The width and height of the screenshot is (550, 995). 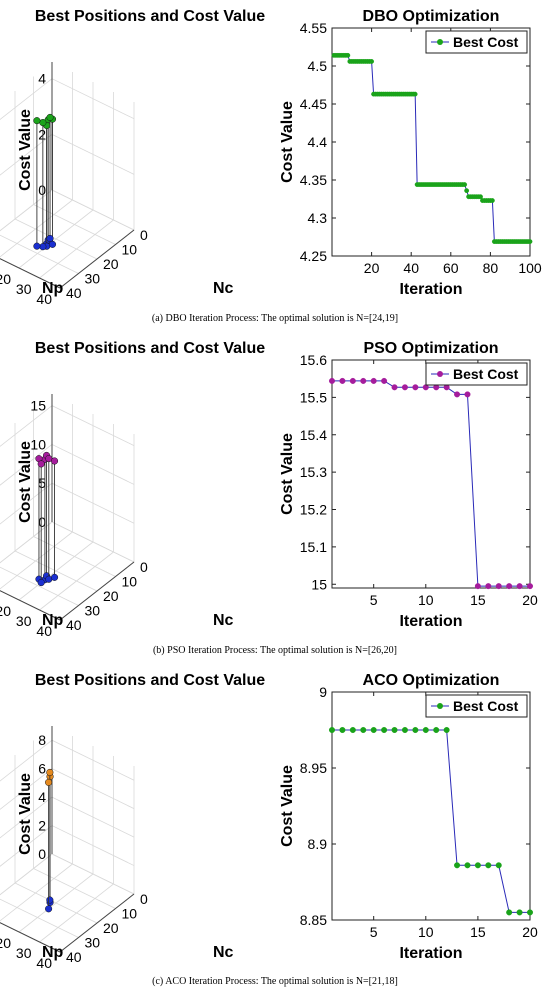 I want to click on y-tick-label: 4.35, so click(x=313, y=180).